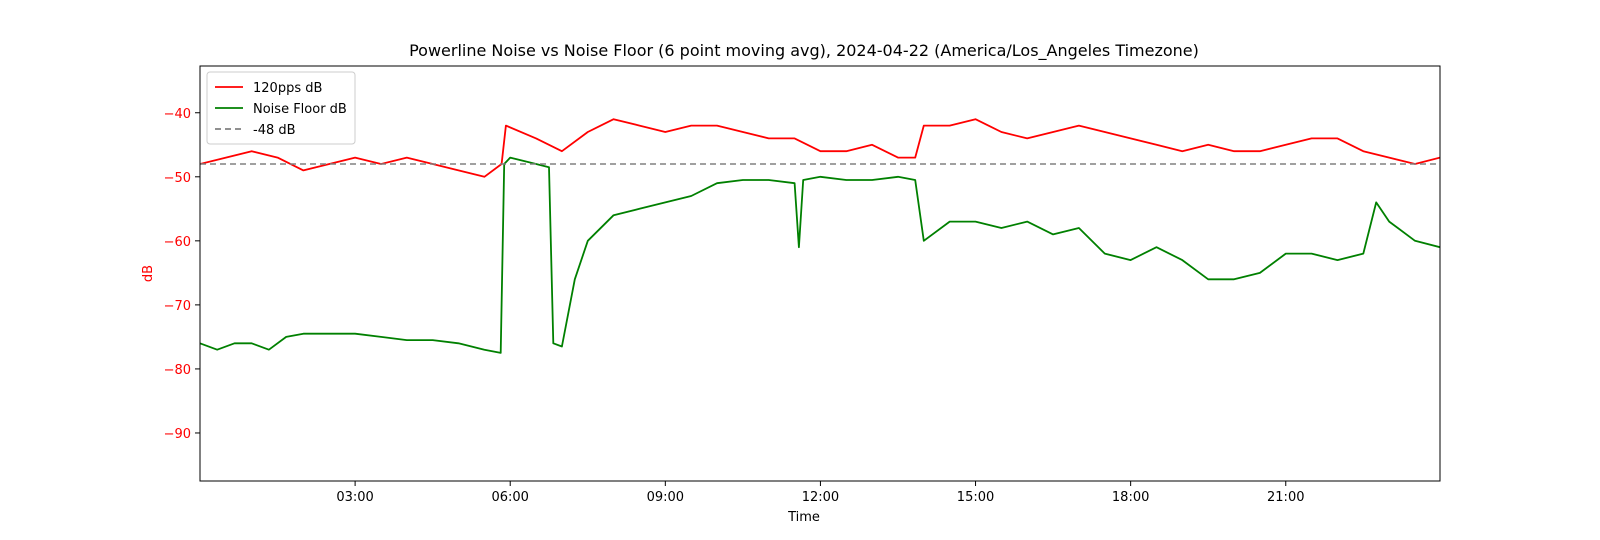  I want to click on y-tick-label: −70, so click(177, 306).